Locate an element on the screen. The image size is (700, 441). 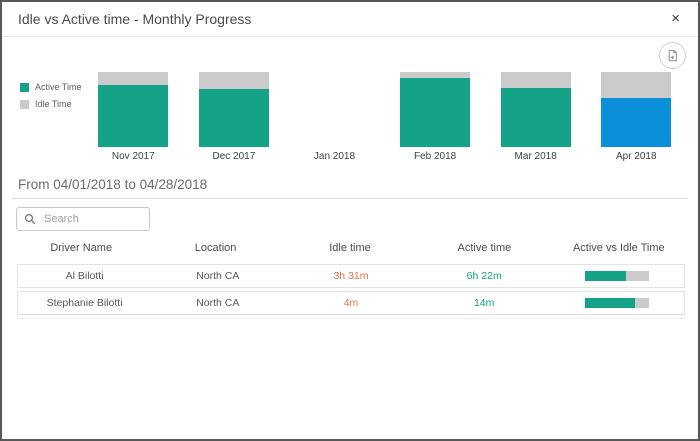
table-row: Stephanie Bilotti North CA 4m 14m is located at coordinates (351, 303).